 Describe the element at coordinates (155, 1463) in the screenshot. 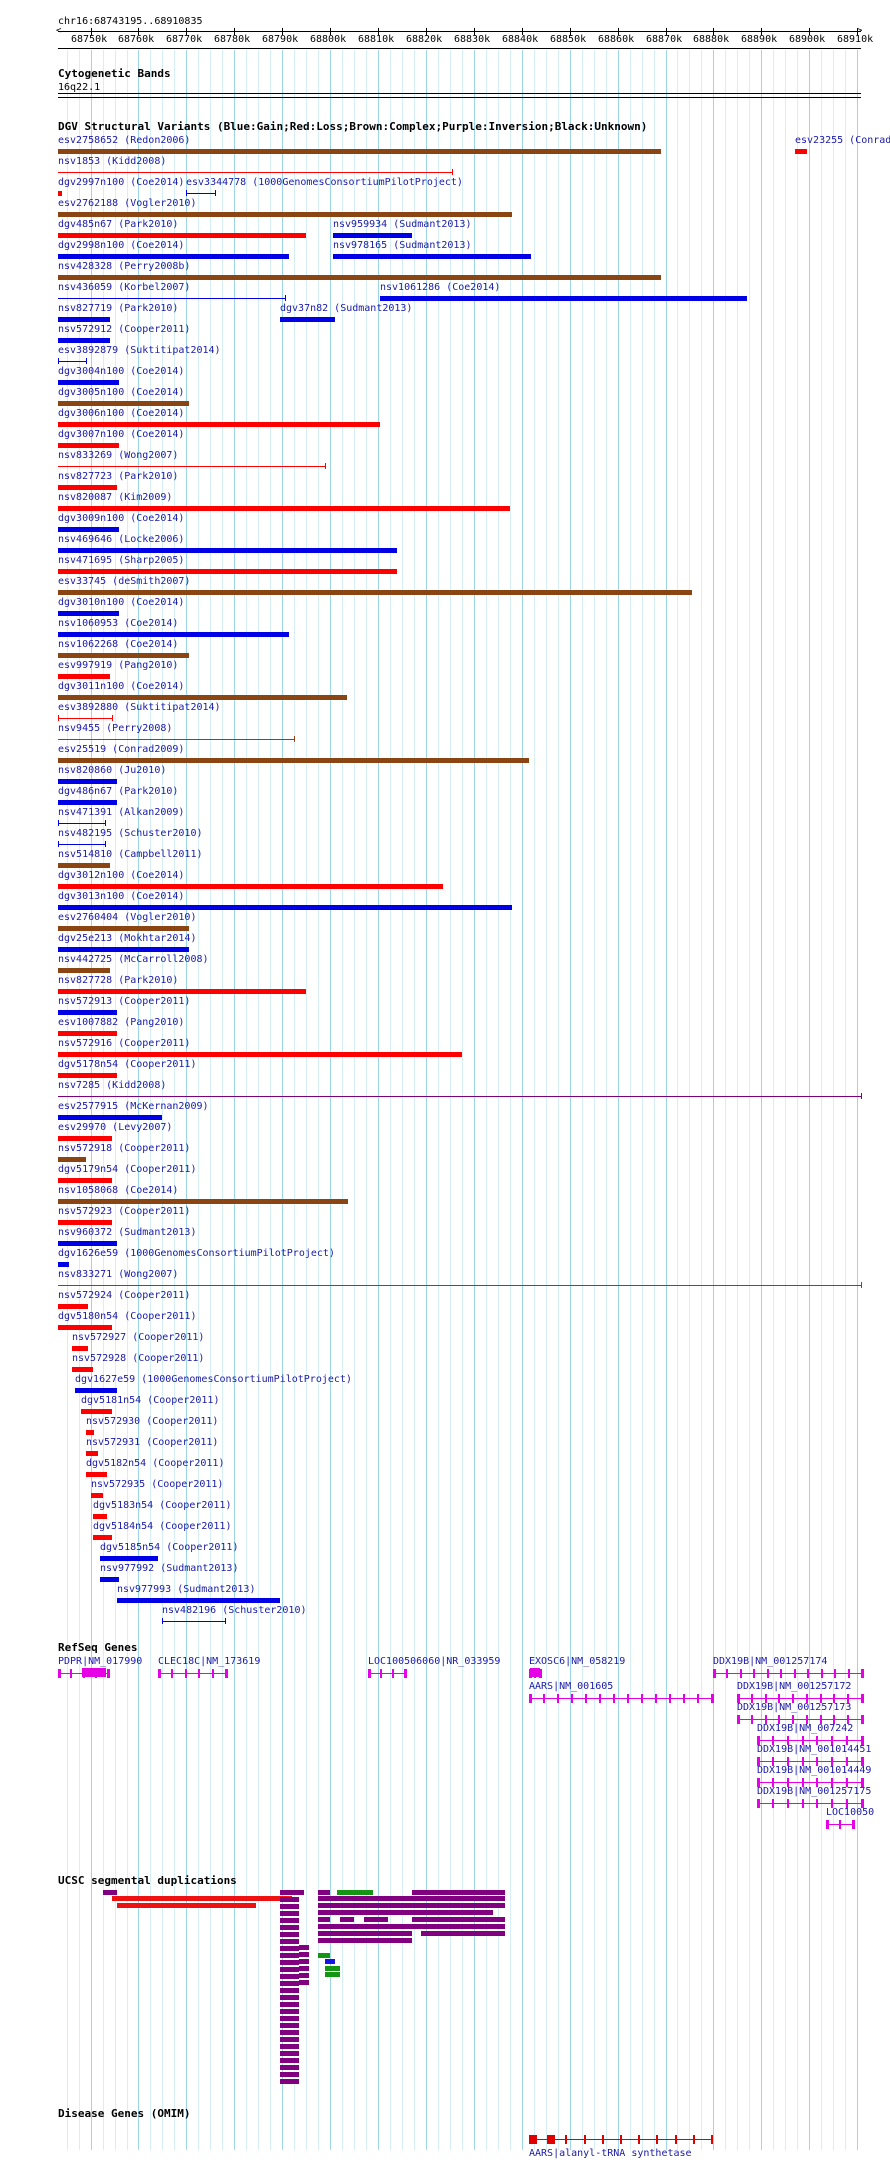

I see `dgv-variant-label: dgv5182n54 (Cooper2011)` at that location.